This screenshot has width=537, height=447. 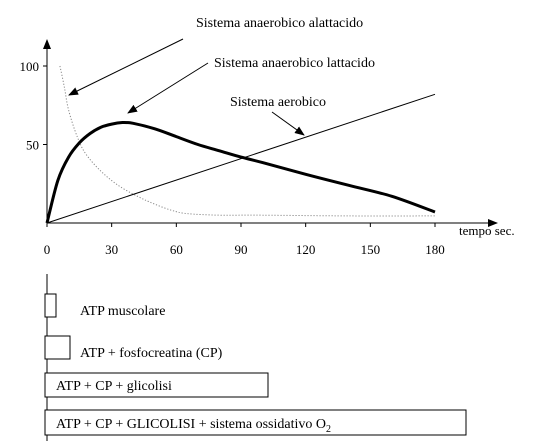 I want to click on bar-atp-cp, so click(x=57, y=347).